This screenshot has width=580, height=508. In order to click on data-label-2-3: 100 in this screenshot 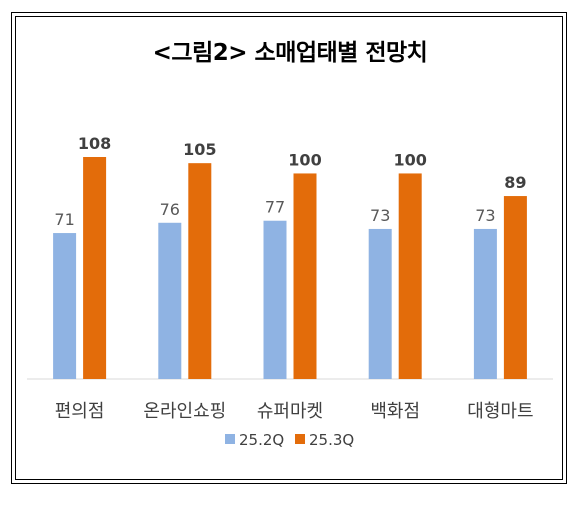, I will do `click(304, 159)`.